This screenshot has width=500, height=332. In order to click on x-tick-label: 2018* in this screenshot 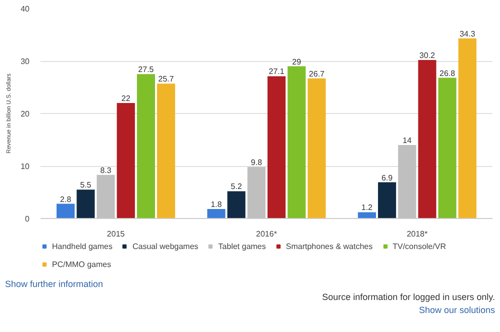, I will do `click(417, 234)`.